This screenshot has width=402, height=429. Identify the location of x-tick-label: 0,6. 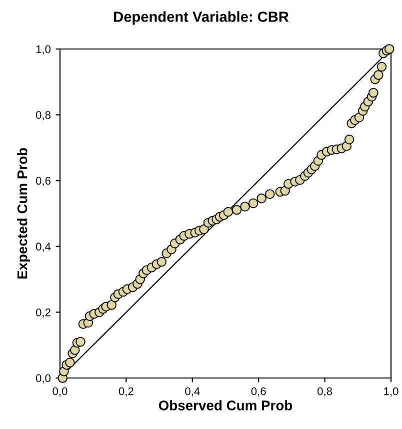
(258, 391).